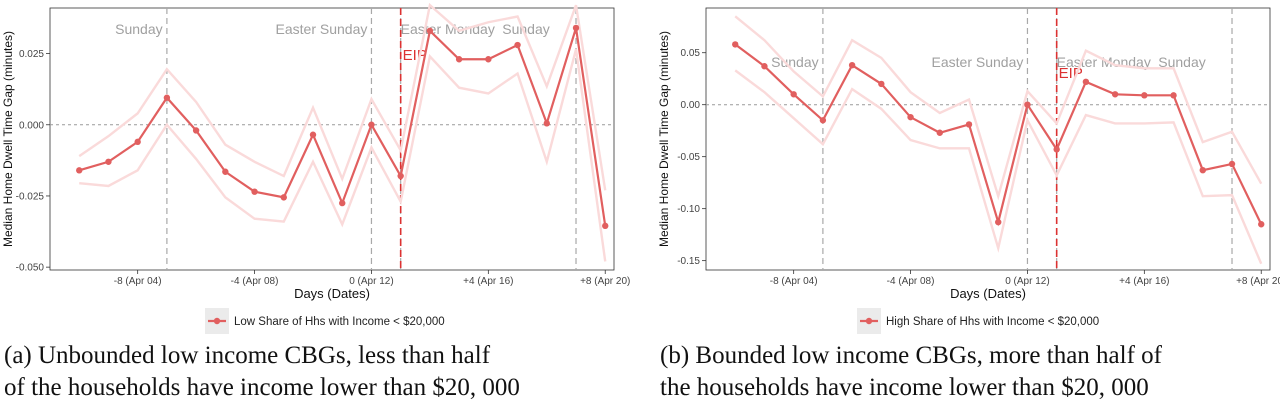 The height and width of the screenshot is (409, 1280). What do you see at coordinates (691, 53) in the screenshot?
I see `y-tick-label-b-4: 0.05` at bounding box center [691, 53].